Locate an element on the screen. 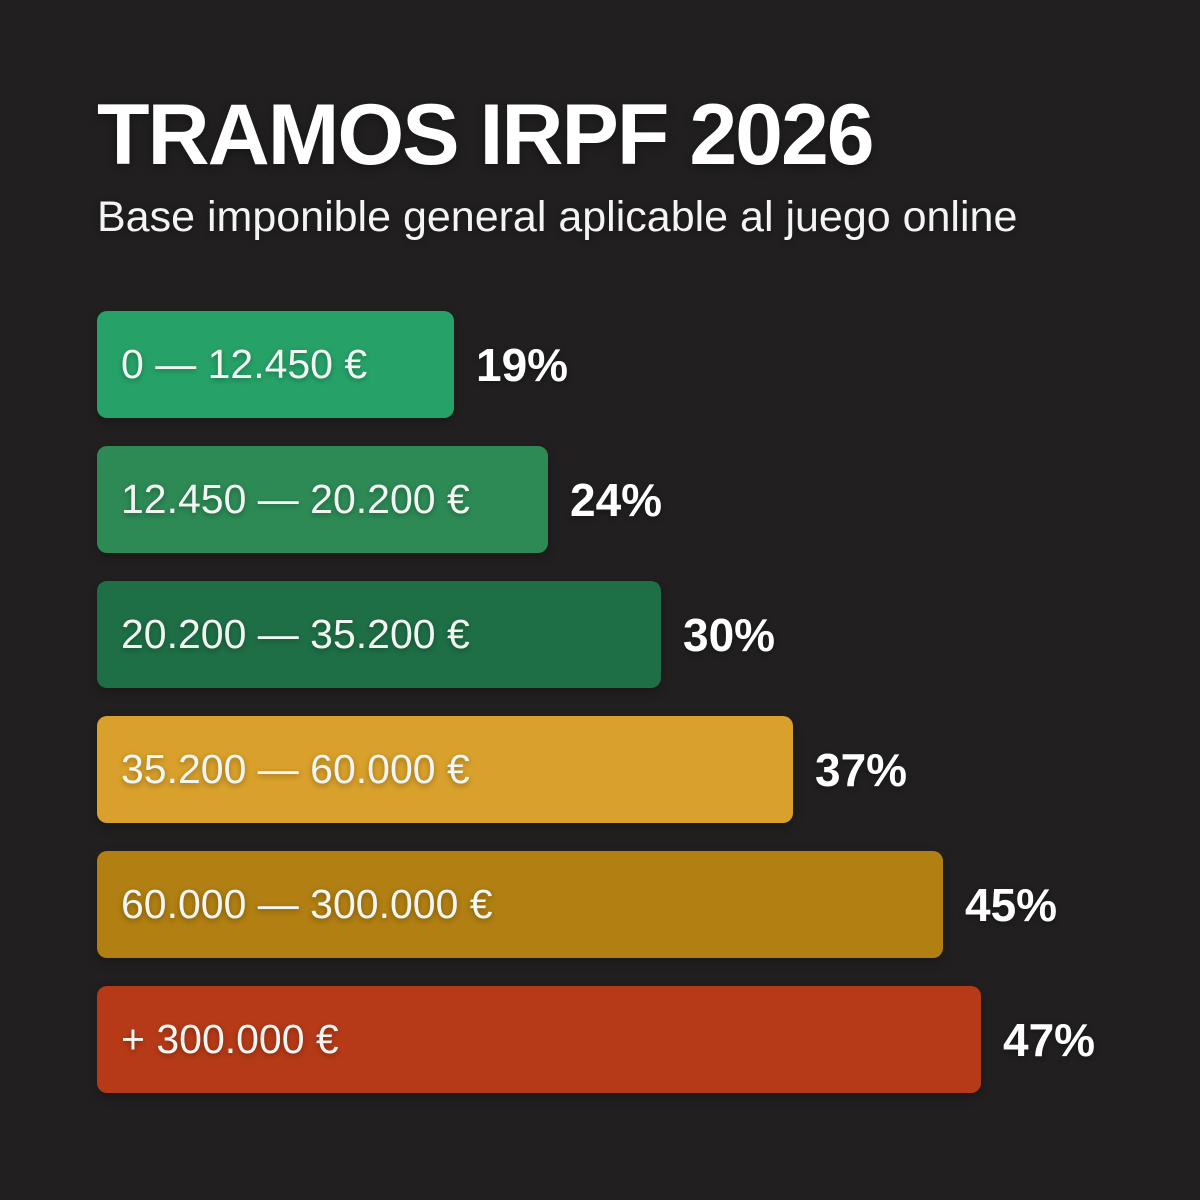 This screenshot has height=1200, width=1200. bar-row: + 300.000 € 47% is located at coordinates (600, 1040).